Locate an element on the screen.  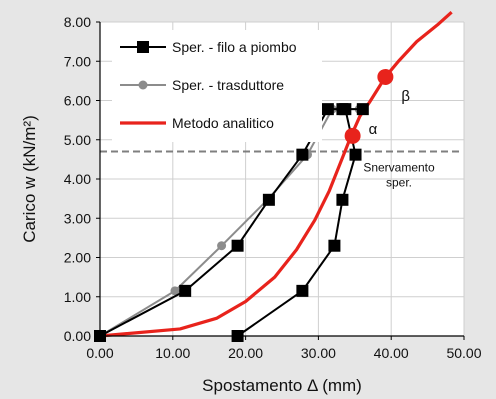
y-tick-label: 5.00 is located at coordinates (77, 140).